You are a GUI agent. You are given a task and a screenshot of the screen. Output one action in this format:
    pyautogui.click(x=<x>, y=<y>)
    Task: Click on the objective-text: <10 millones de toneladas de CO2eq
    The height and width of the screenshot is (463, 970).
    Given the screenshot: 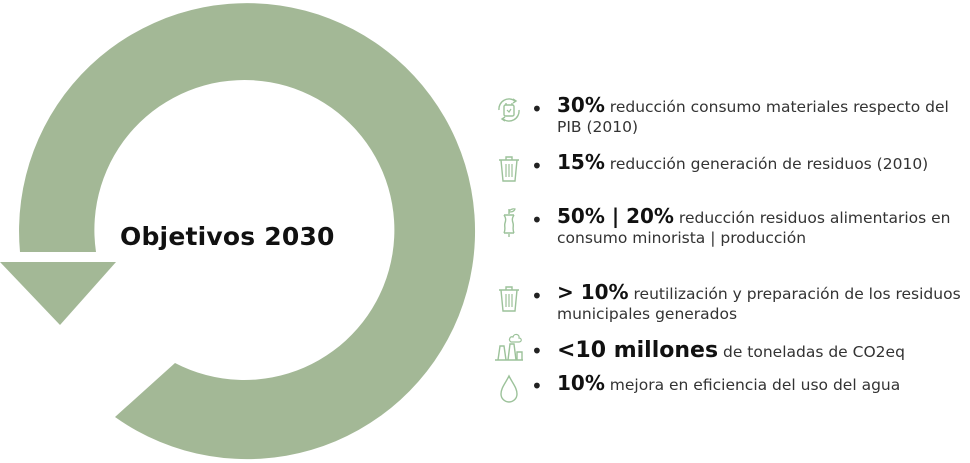 What is the action you would take?
    pyautogui.click(x=763, y=350)
    